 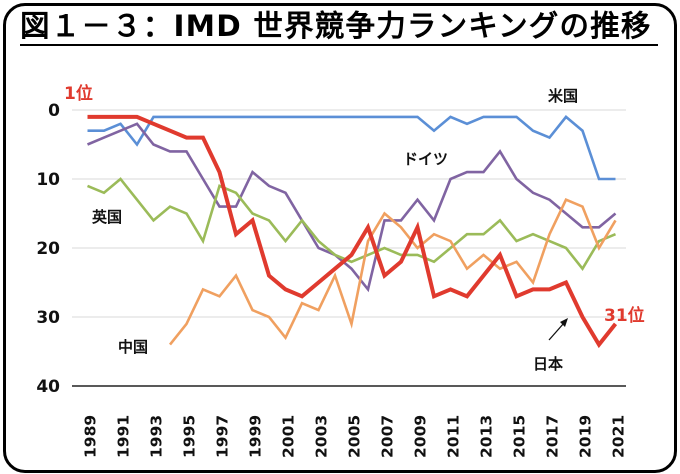 What do you see at coordinates (339, 27) in the screenshot?
I see `chart-title: 図１－３：IMD 世界競争力ランキングの推移` at bounding box center [339, 27].